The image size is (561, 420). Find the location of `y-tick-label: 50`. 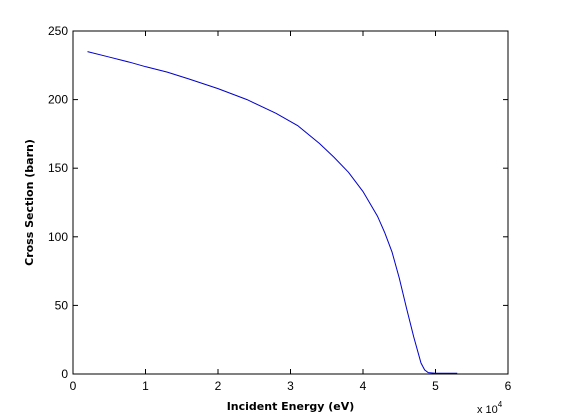

y-tick-label: 50 is located at coordinates (62, 305).